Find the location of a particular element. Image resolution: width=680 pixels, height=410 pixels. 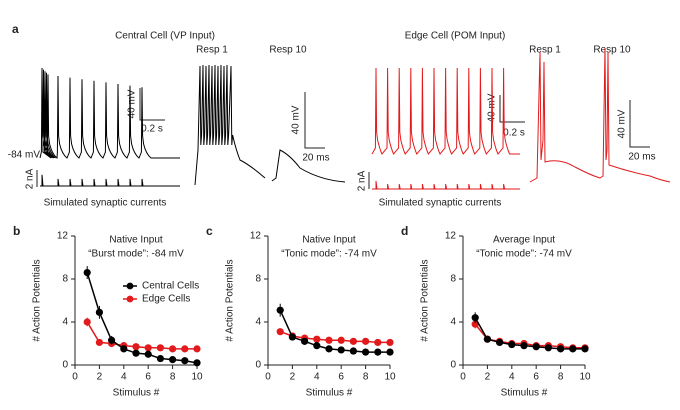

scale-label: 20 ms is located at coordinates (315, 158).